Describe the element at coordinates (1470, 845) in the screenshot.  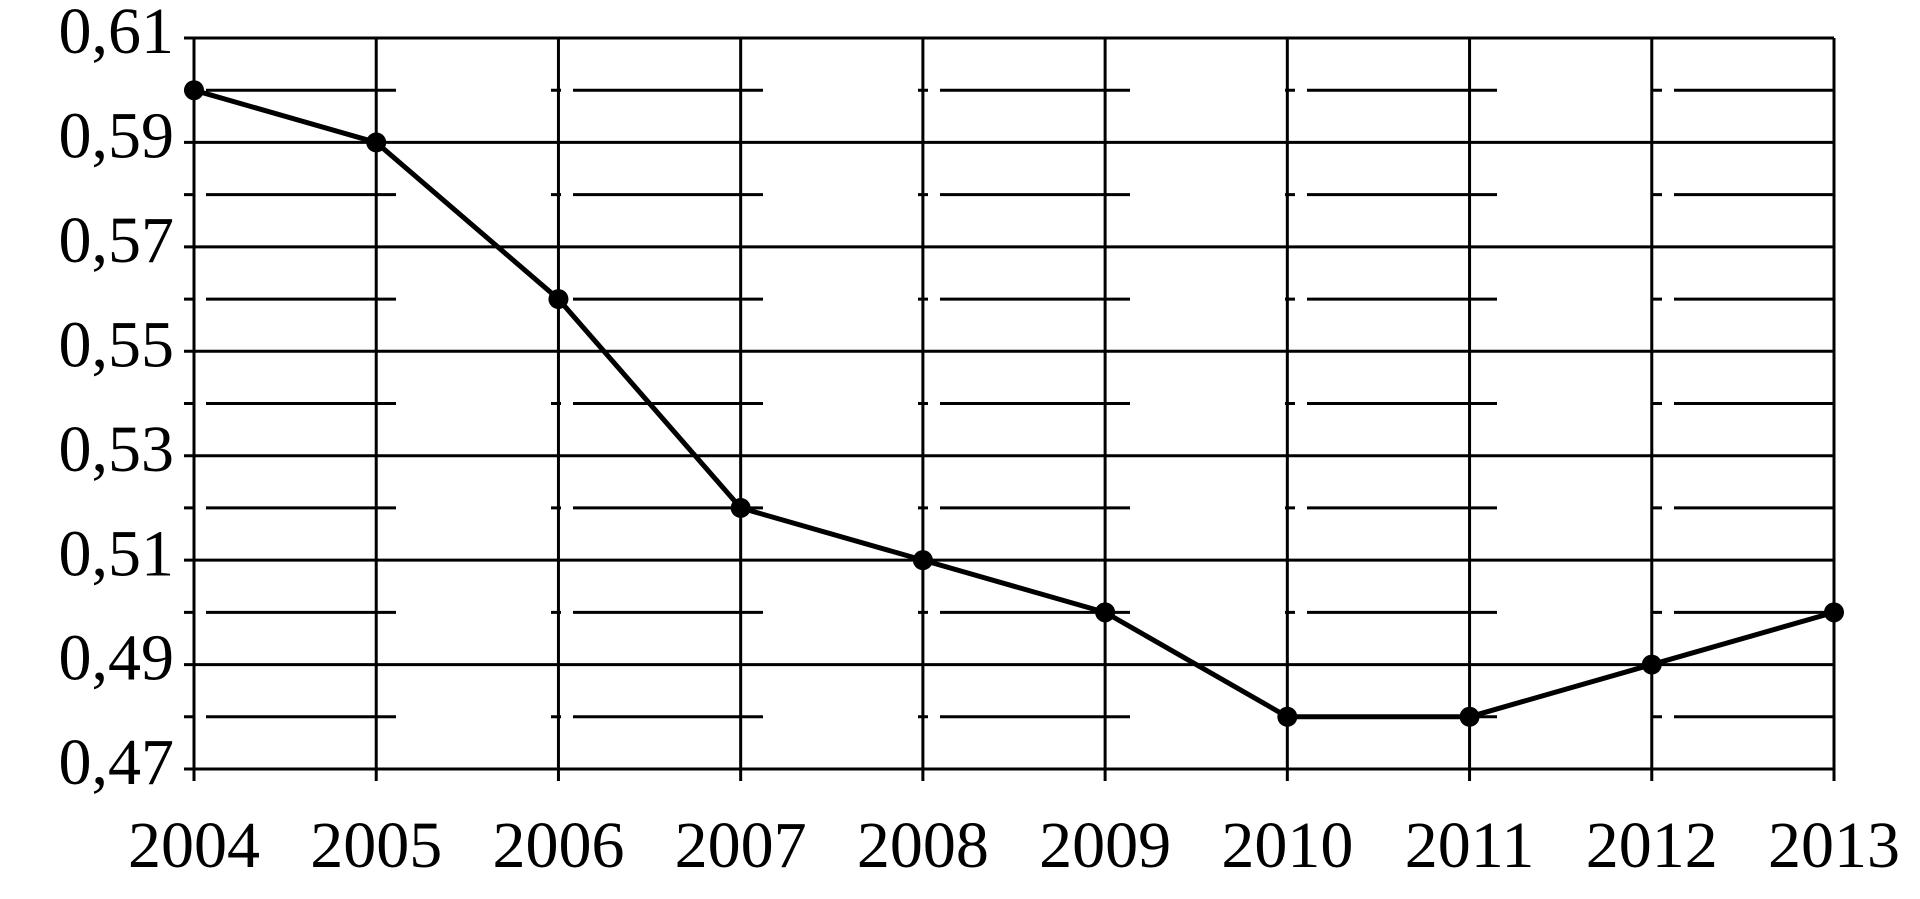
I see `x-tick-label: 2011` at that location.